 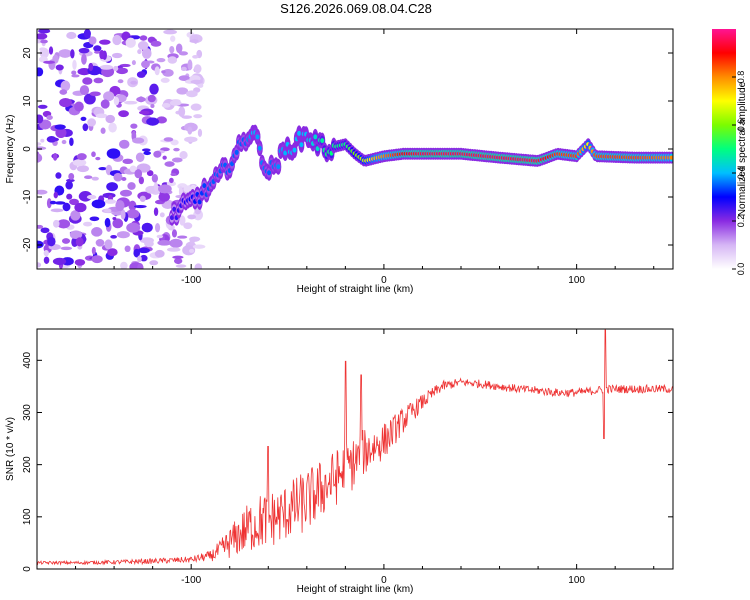 I want to click on spectrogram-xlabel: Height of straight line (km), so click(x=355, y=289).